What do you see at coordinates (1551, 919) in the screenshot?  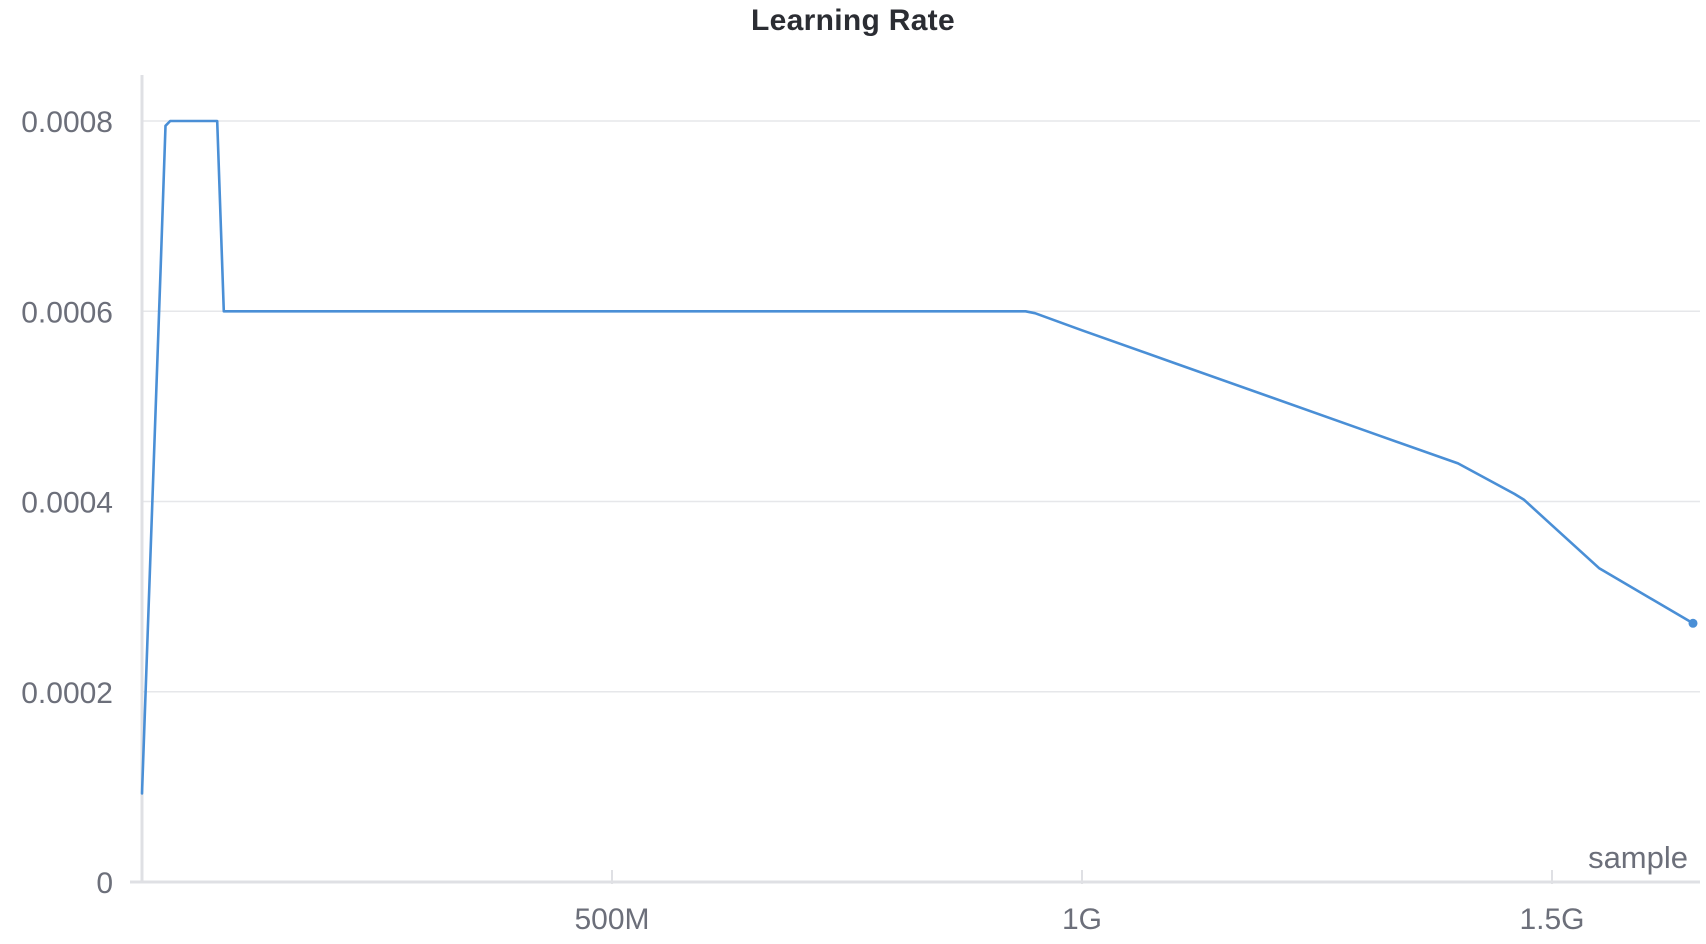 I see `x-tick-label: 1.5G` at bounding box center [1551, 919].